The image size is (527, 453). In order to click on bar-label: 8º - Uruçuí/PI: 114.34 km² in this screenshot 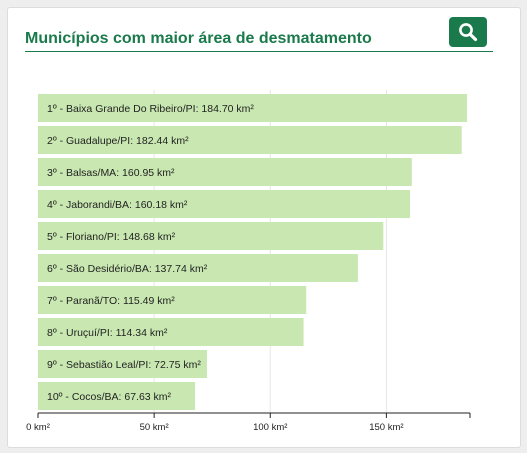, I will do `click(107, 333)`.